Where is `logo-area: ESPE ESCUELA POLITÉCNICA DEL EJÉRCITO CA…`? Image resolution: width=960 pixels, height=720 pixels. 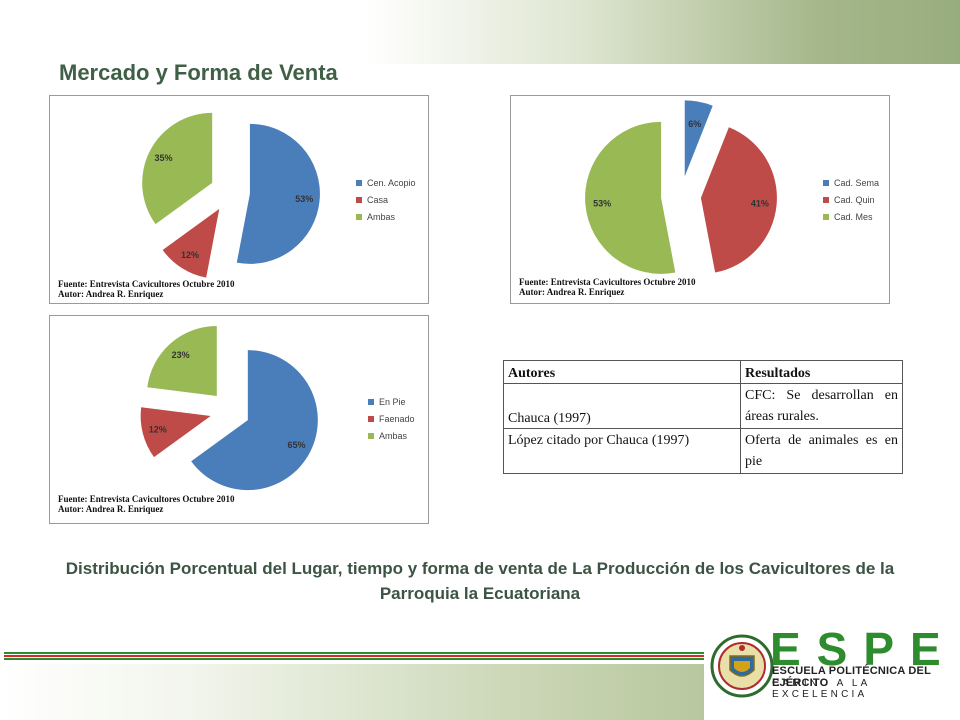 logo-area: ESPE ESCUELA POLITÉCNICA DEL EJÉRCITO CA… is located at coordinates (832, 671).